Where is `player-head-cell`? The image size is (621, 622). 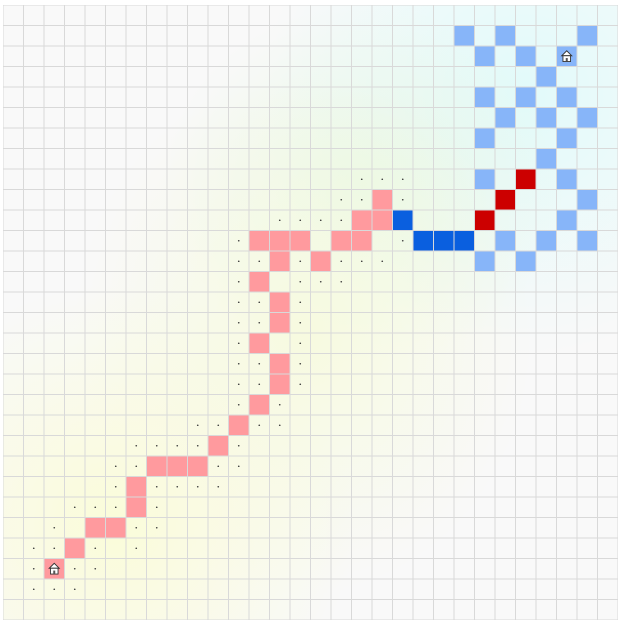
player-head-cell is located at coordinates (526, 179).